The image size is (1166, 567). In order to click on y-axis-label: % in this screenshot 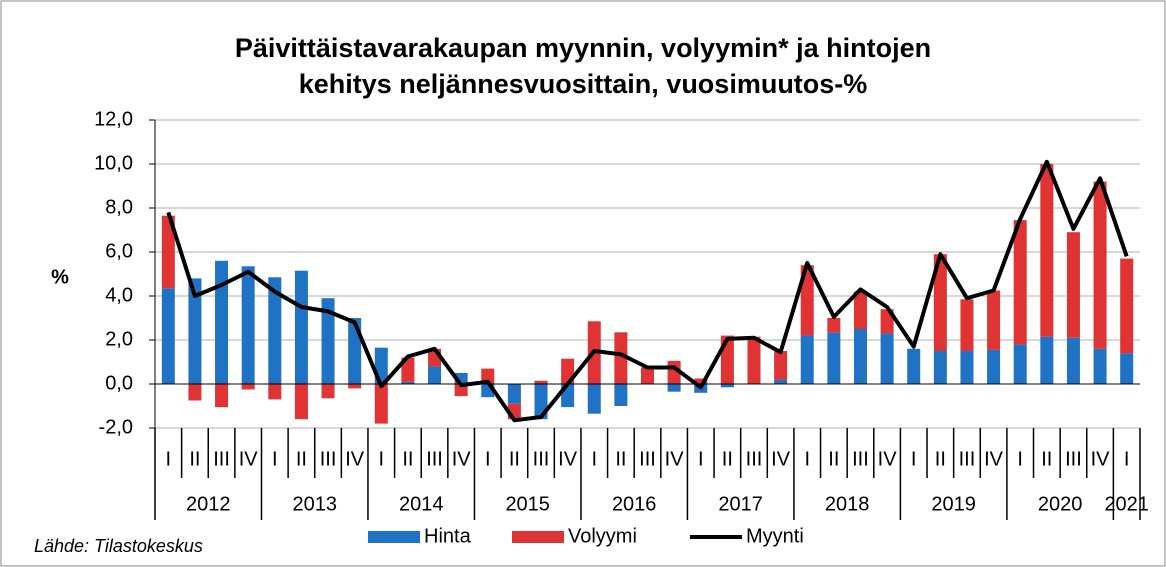, I will do `click(60, 277)`.